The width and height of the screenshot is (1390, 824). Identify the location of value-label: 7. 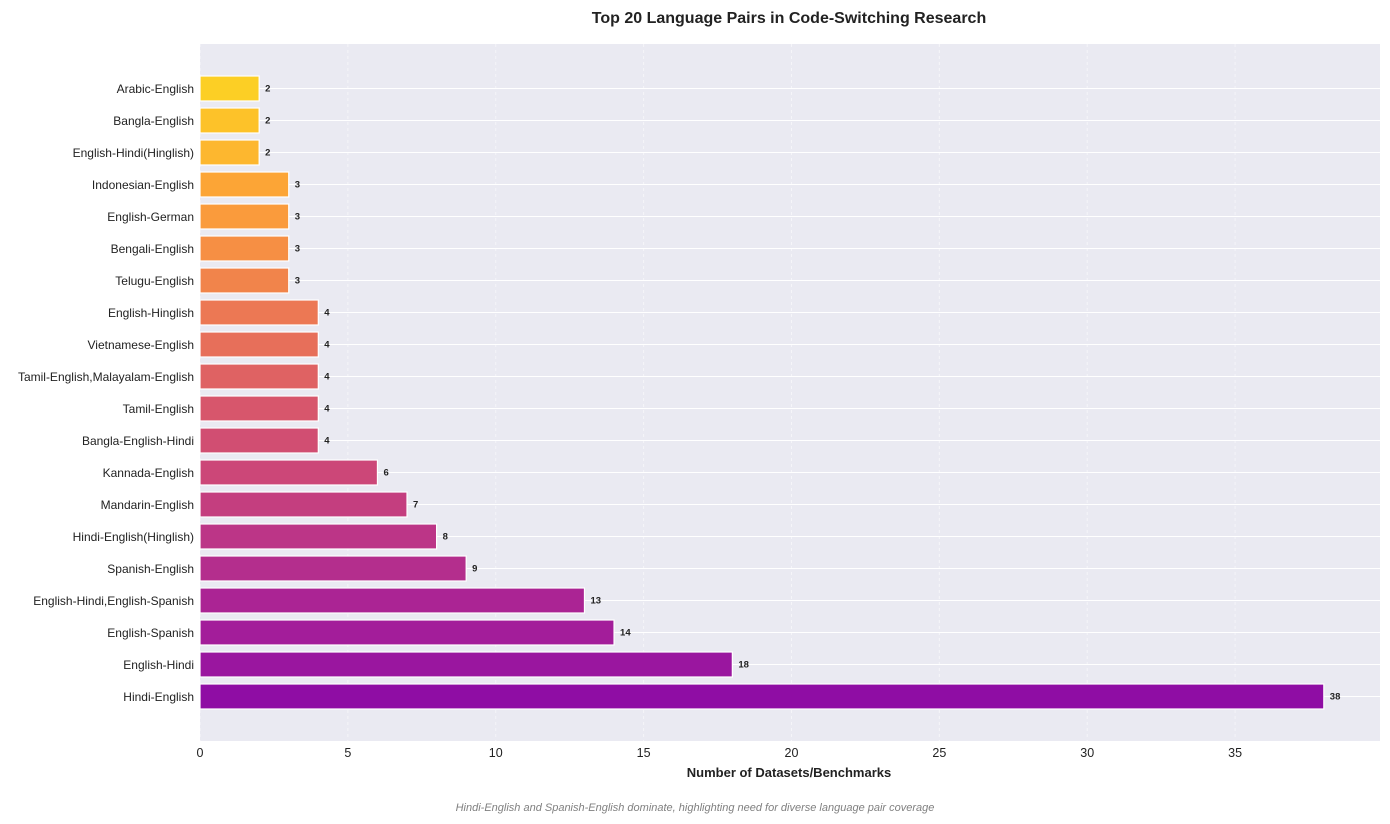
(415, 505).